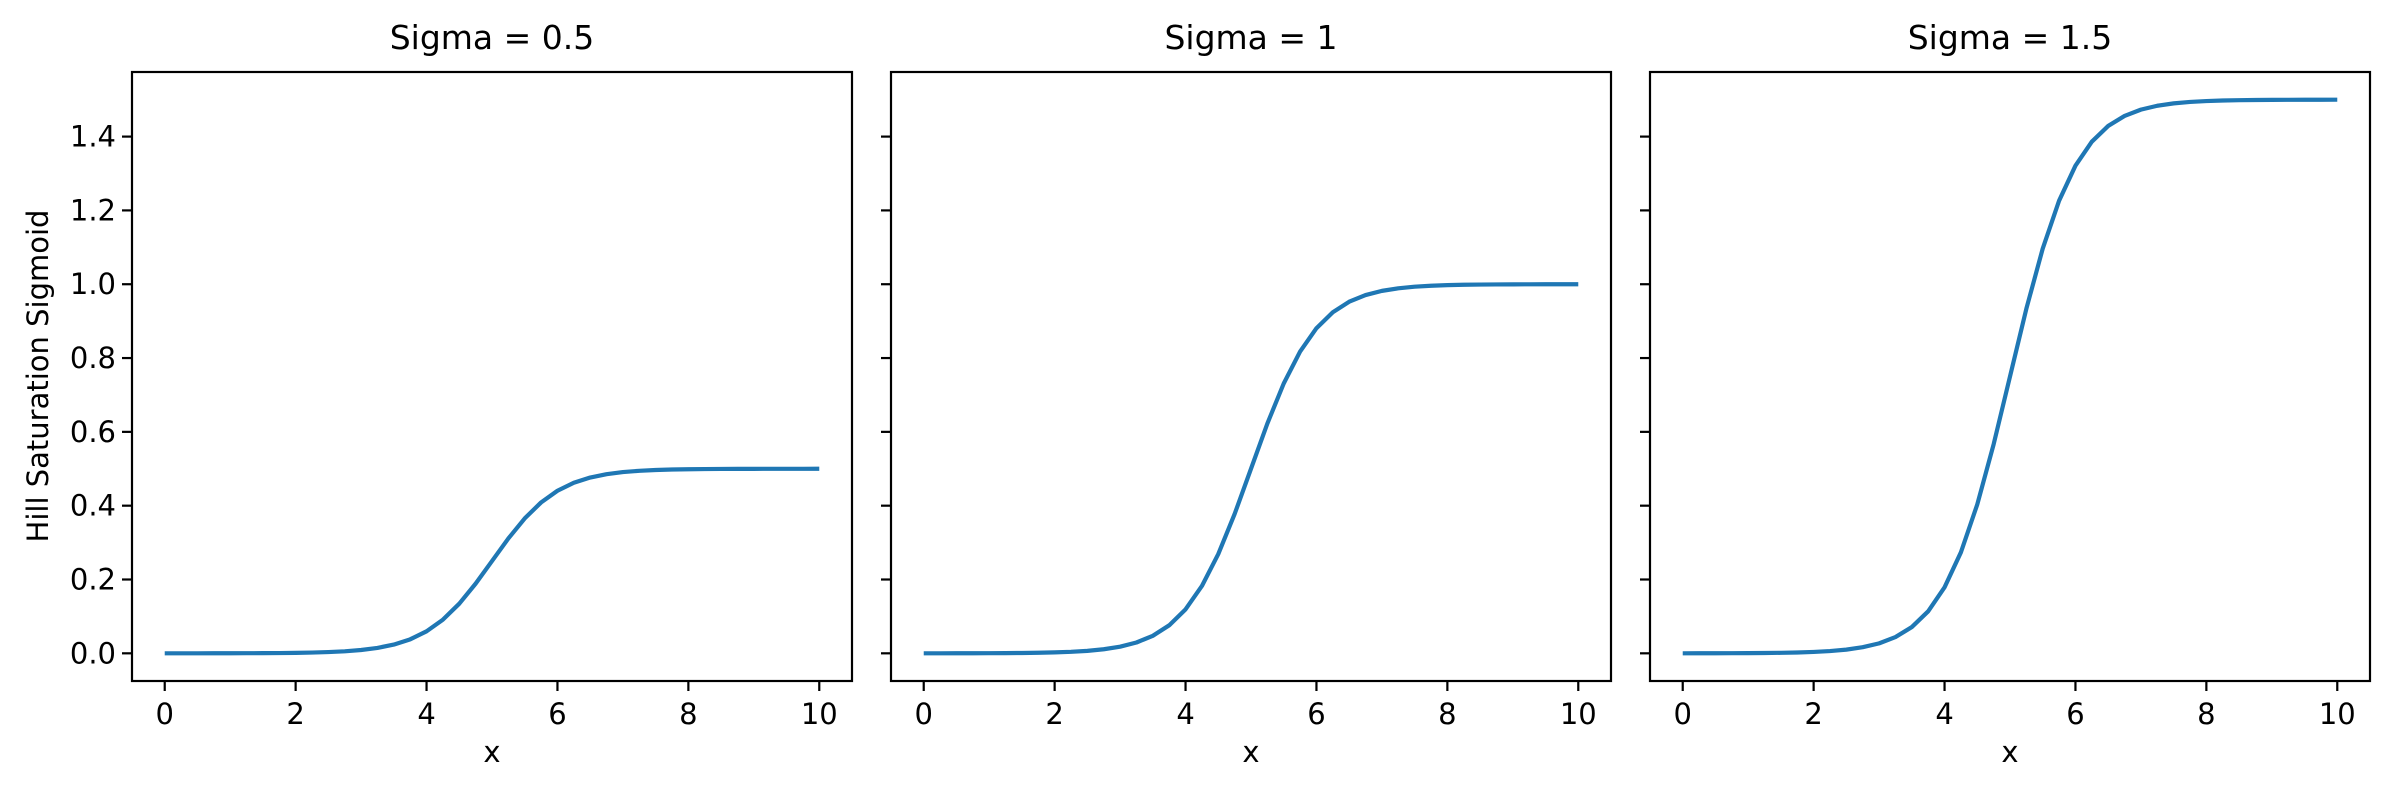 This screenshot has width=2400, height=800. I want to click on subplot-3-xlabel: x, so click(2010, 752).